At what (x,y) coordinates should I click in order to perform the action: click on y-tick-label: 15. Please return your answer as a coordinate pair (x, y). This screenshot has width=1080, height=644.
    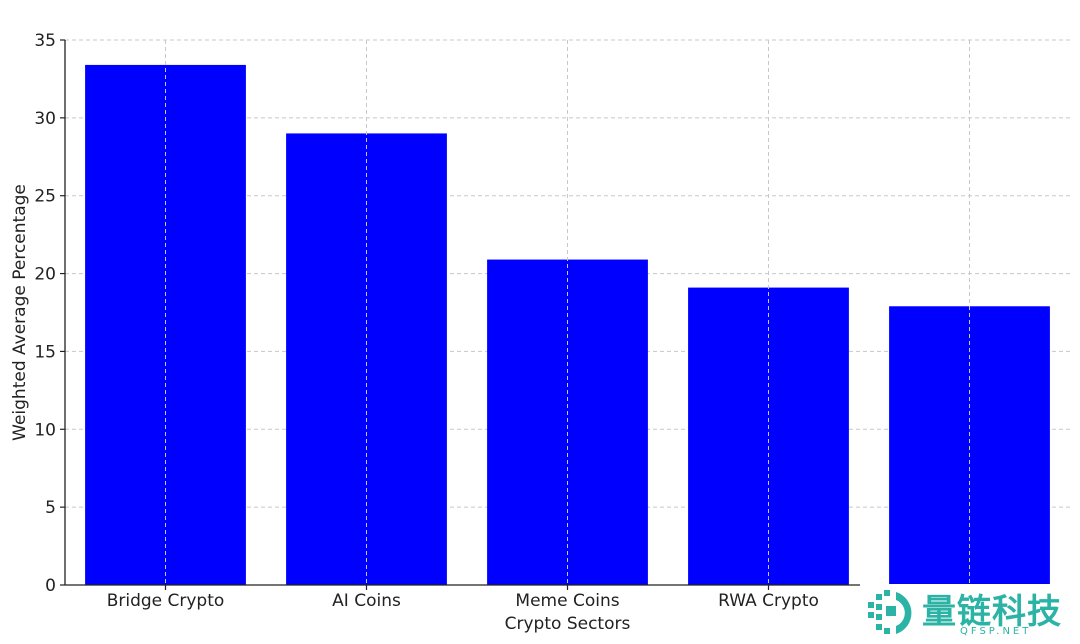
    Looking at the image, I should click on (45, 352).